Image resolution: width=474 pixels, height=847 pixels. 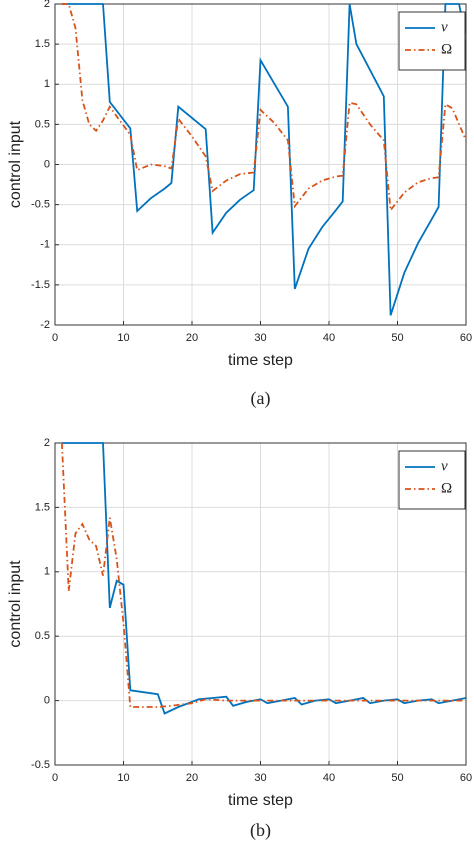 What do you see at coordinates (45, 325) in the screenshot?
I see `y-tick-label: -2` at bounding box center [45, 325].